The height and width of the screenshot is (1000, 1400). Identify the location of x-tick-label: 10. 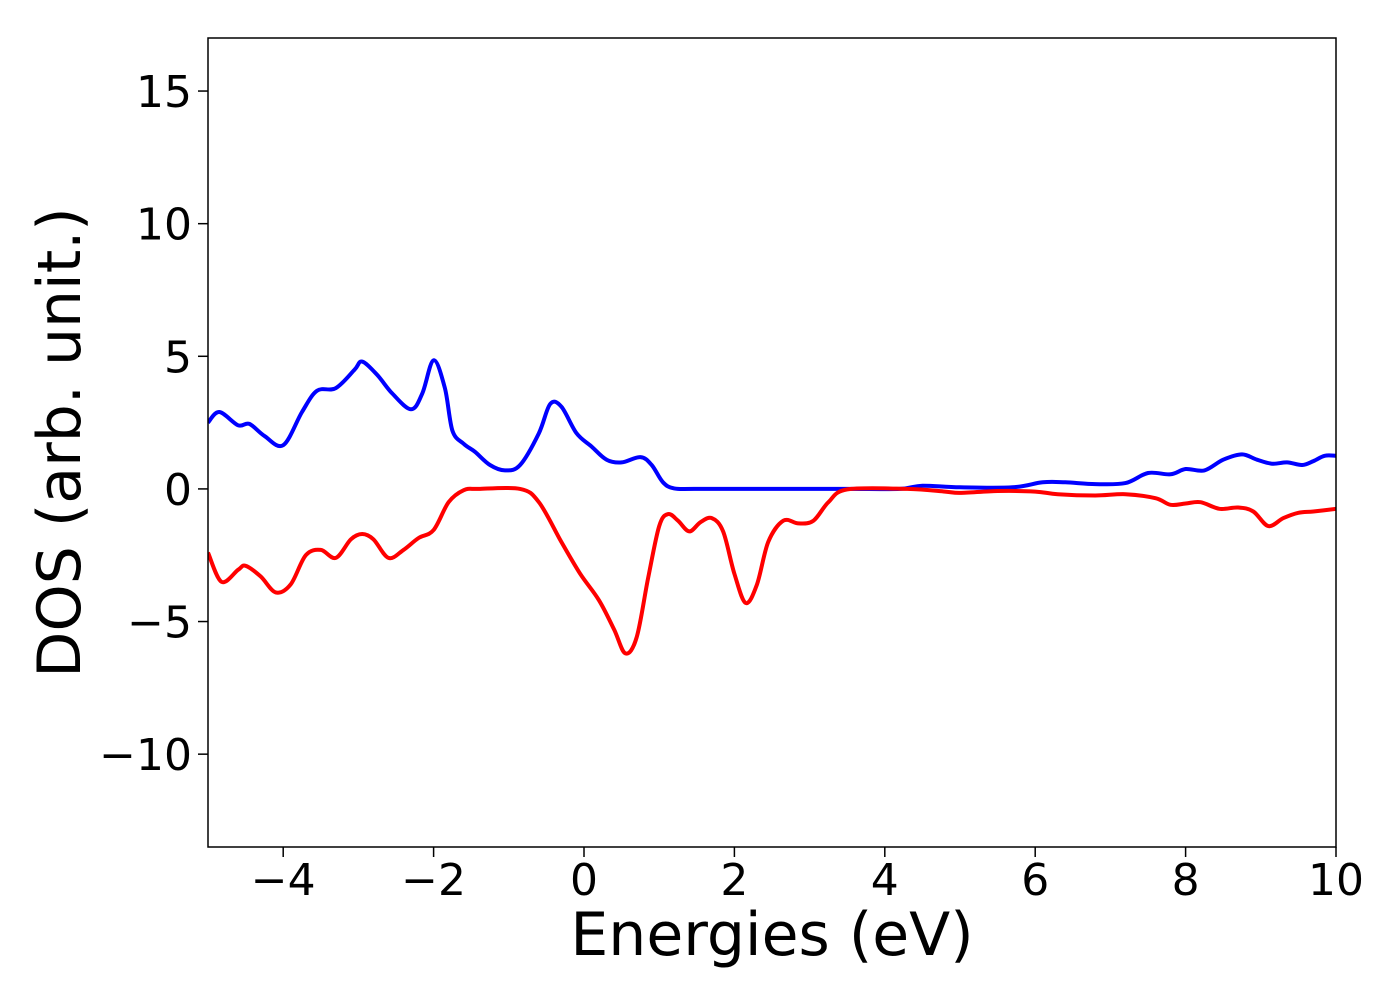
(1336, 880).